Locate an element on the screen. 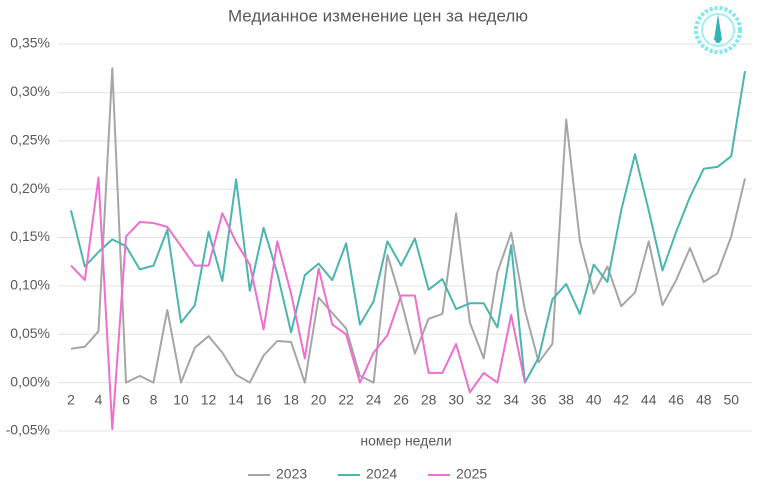 The image size is (758, 493). x-tick-label: 8 is located at coordinates (154, 400).